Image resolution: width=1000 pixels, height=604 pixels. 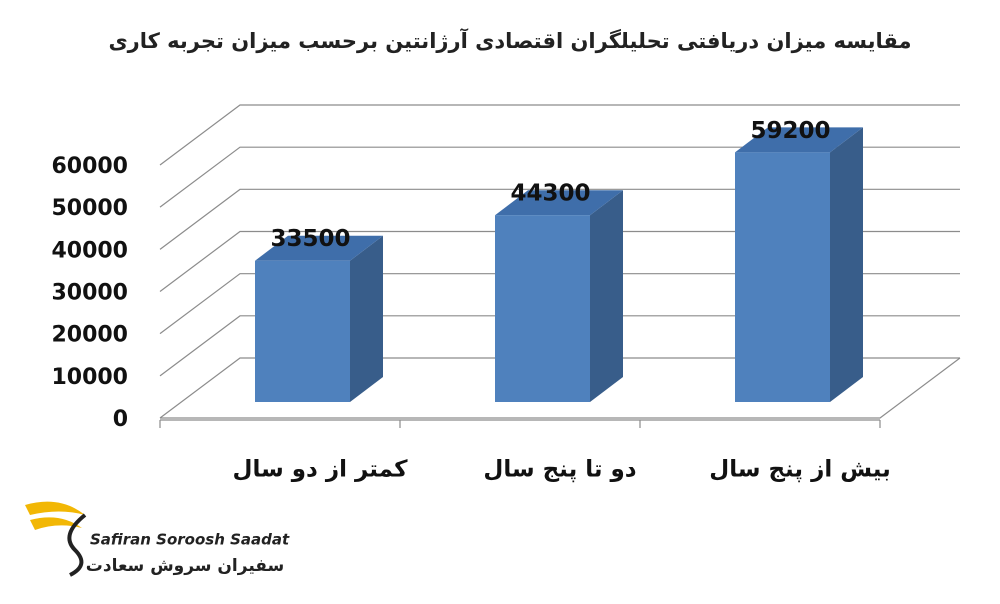 I want to click on floor, so click(x=560, y=388).